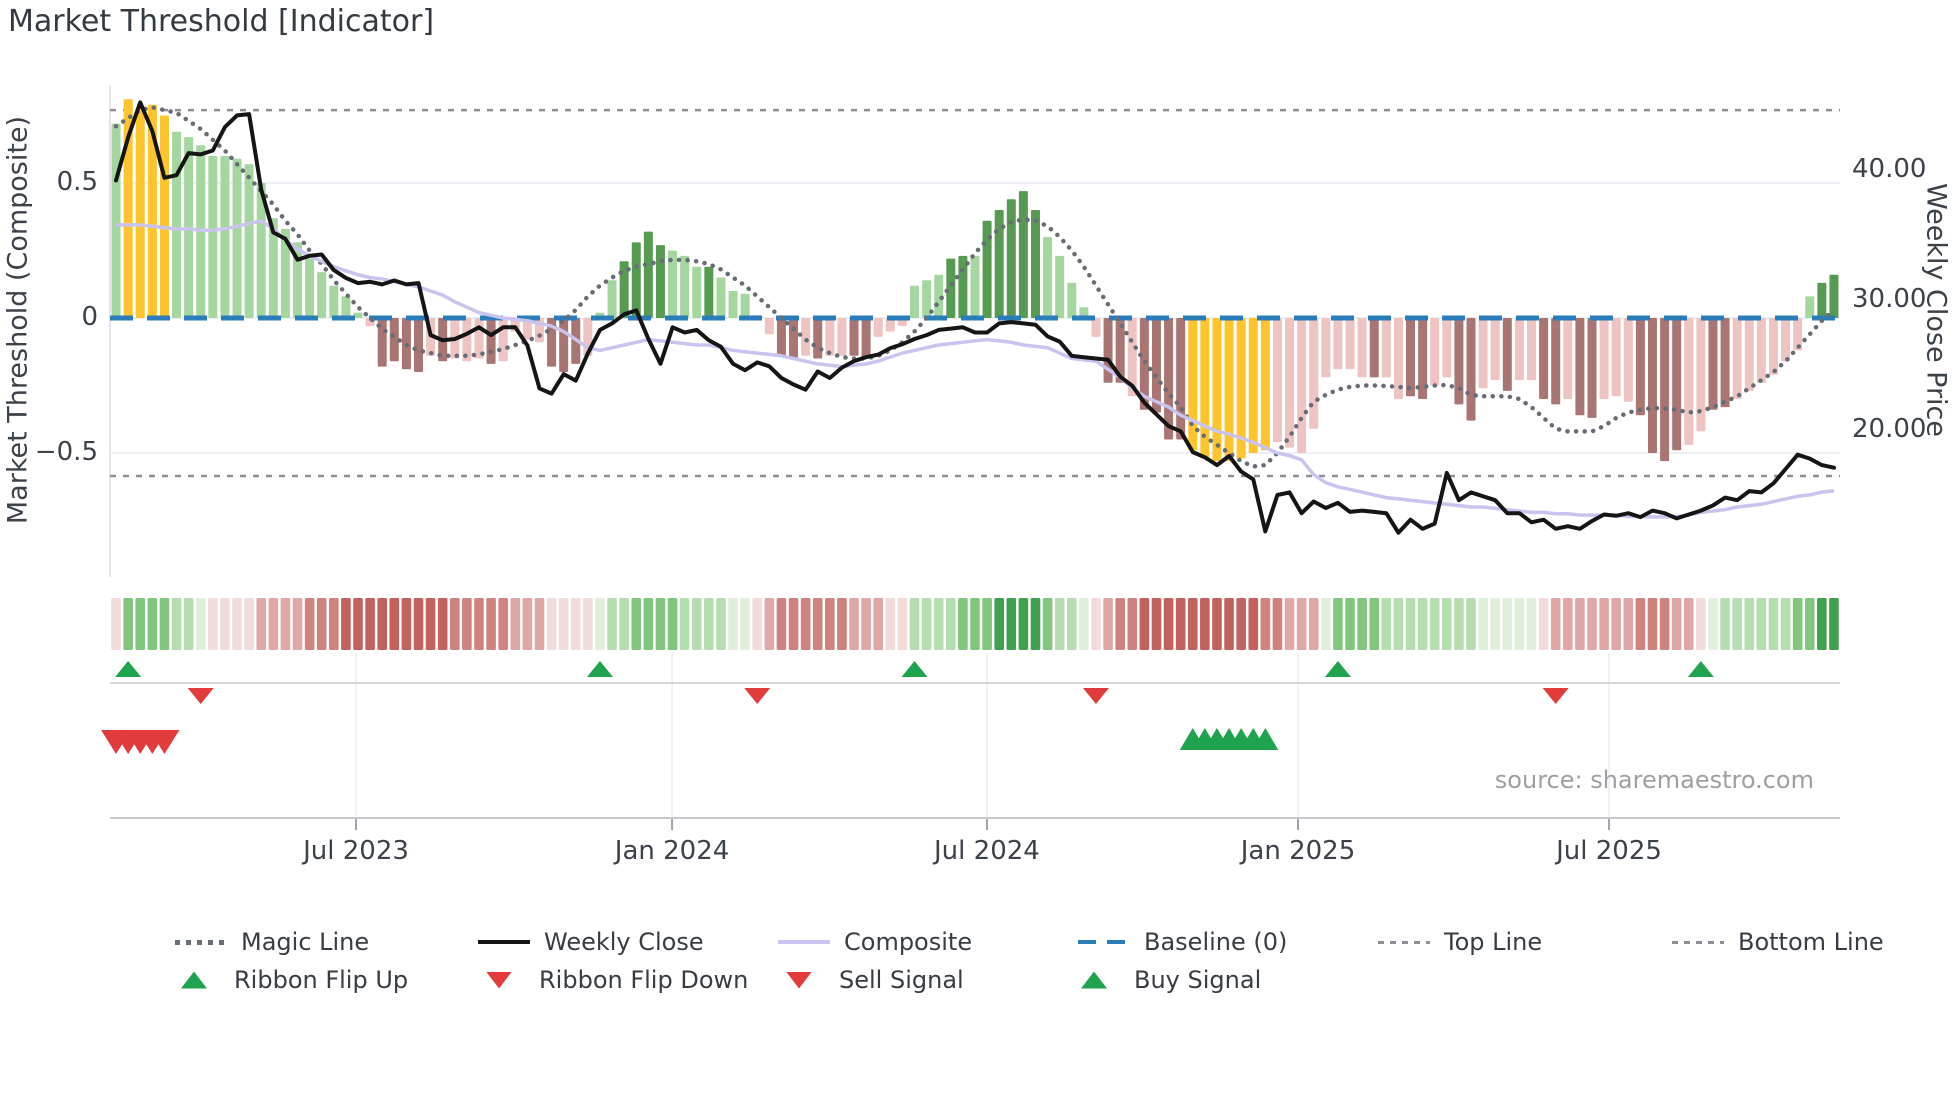  I want to click on dashed-blue-icon, so click(1104, 942).